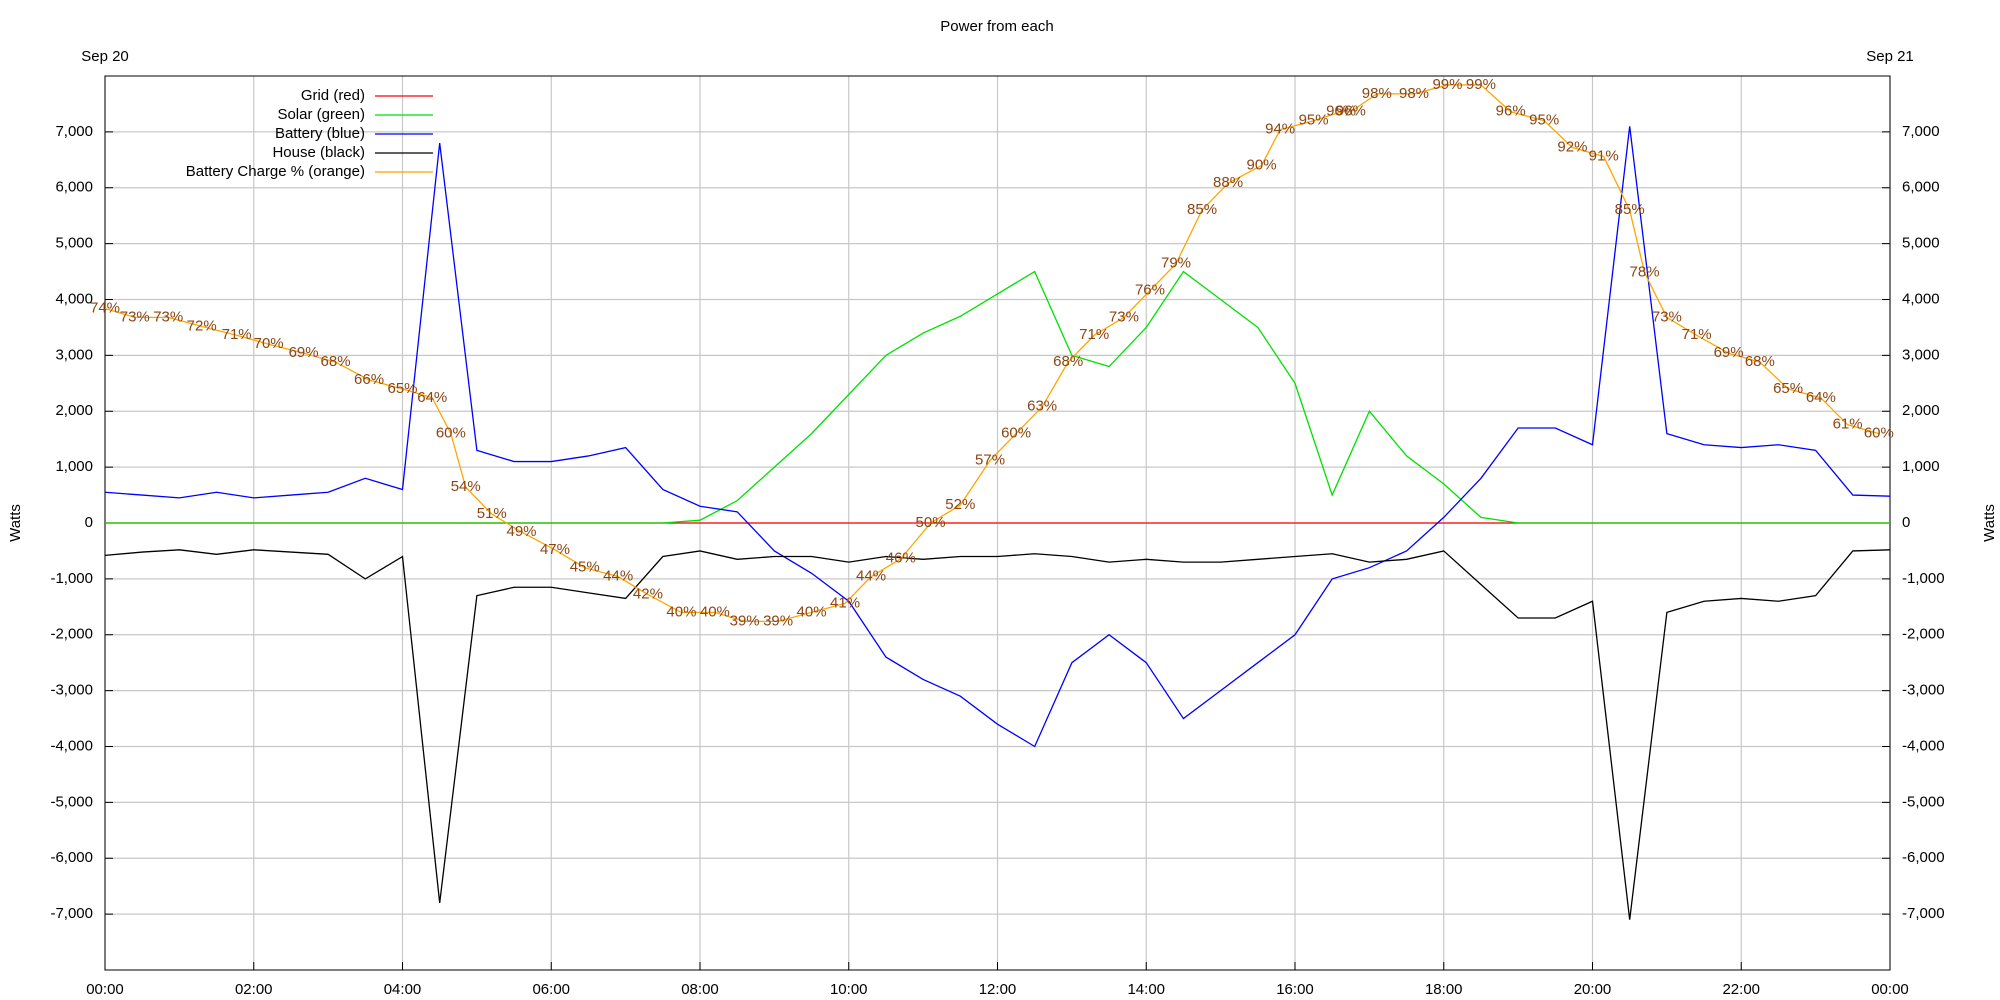  Describe the element at coordinates (585, 567) in the screenshot. I see `data-label: 45%` at that location.